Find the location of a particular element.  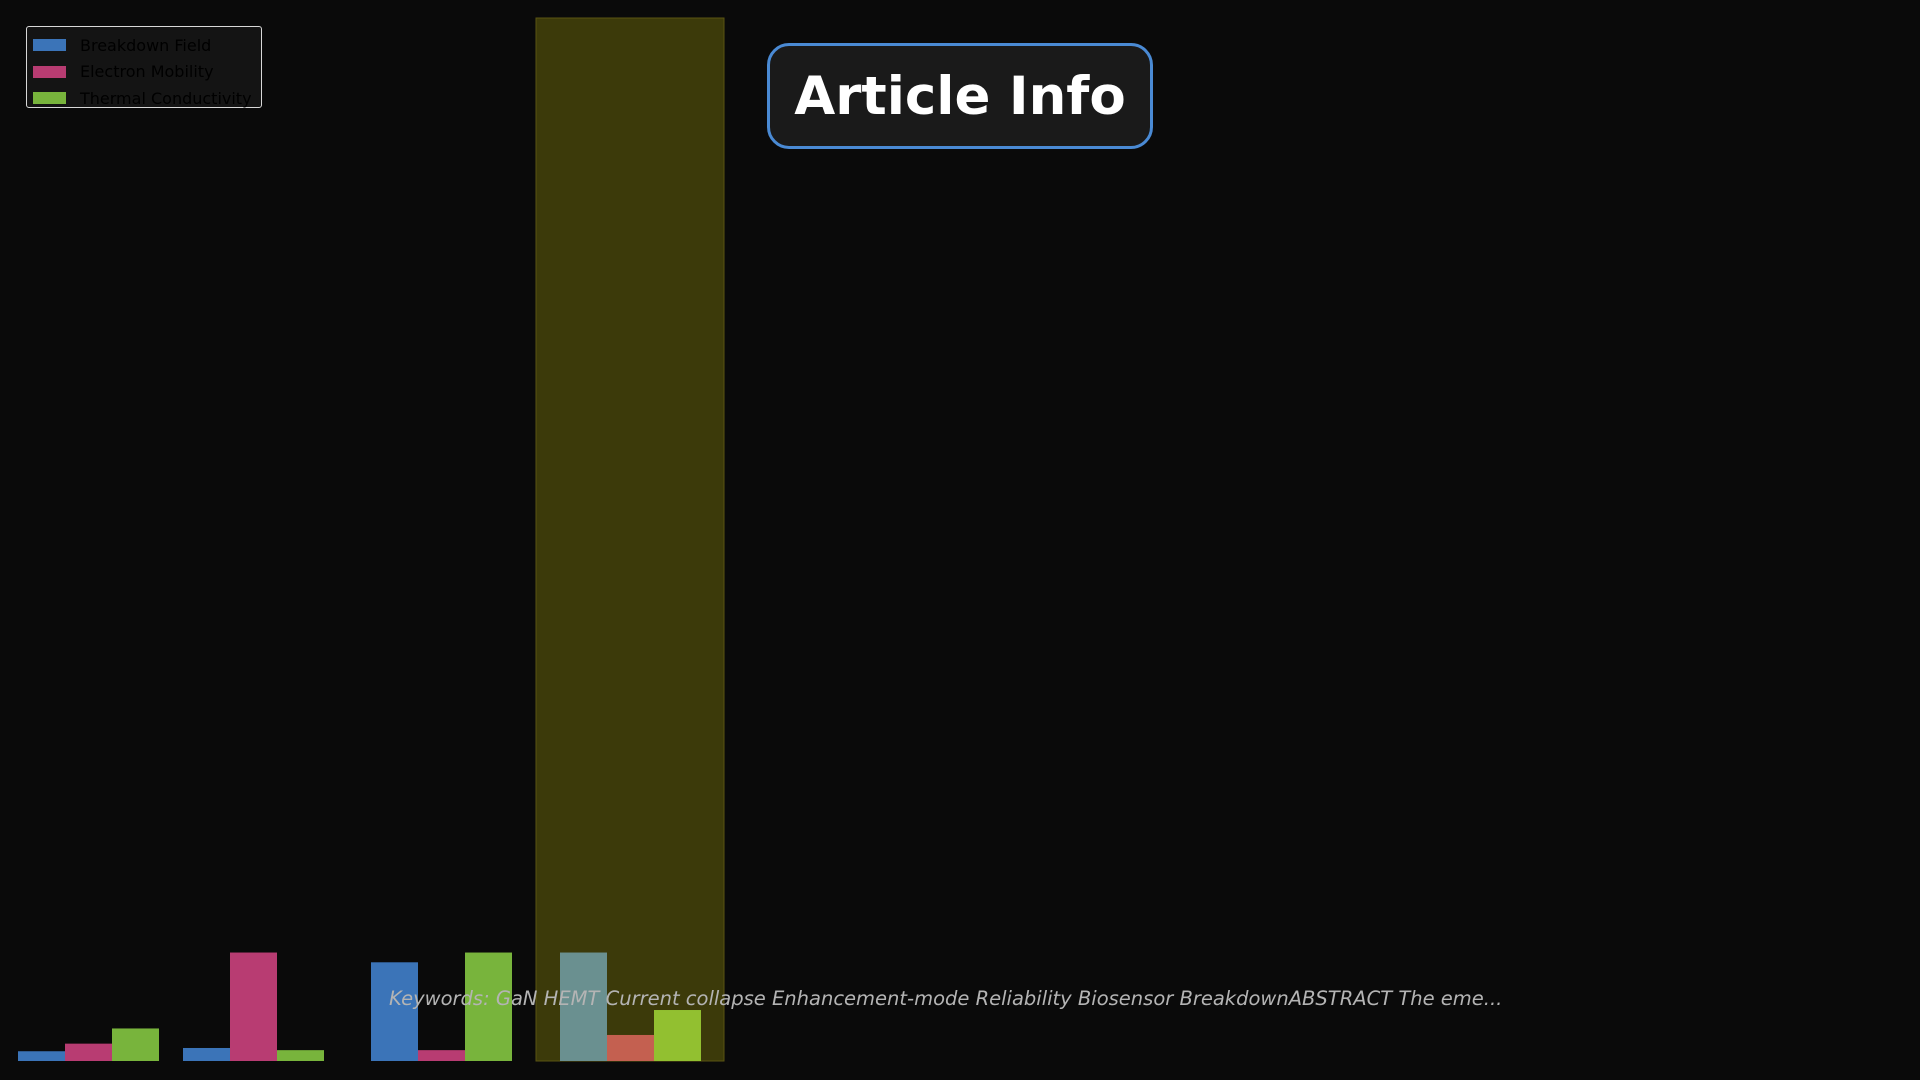

legend-item-breakdown-field: Breakdown Field is located at coordinates (144, 45).